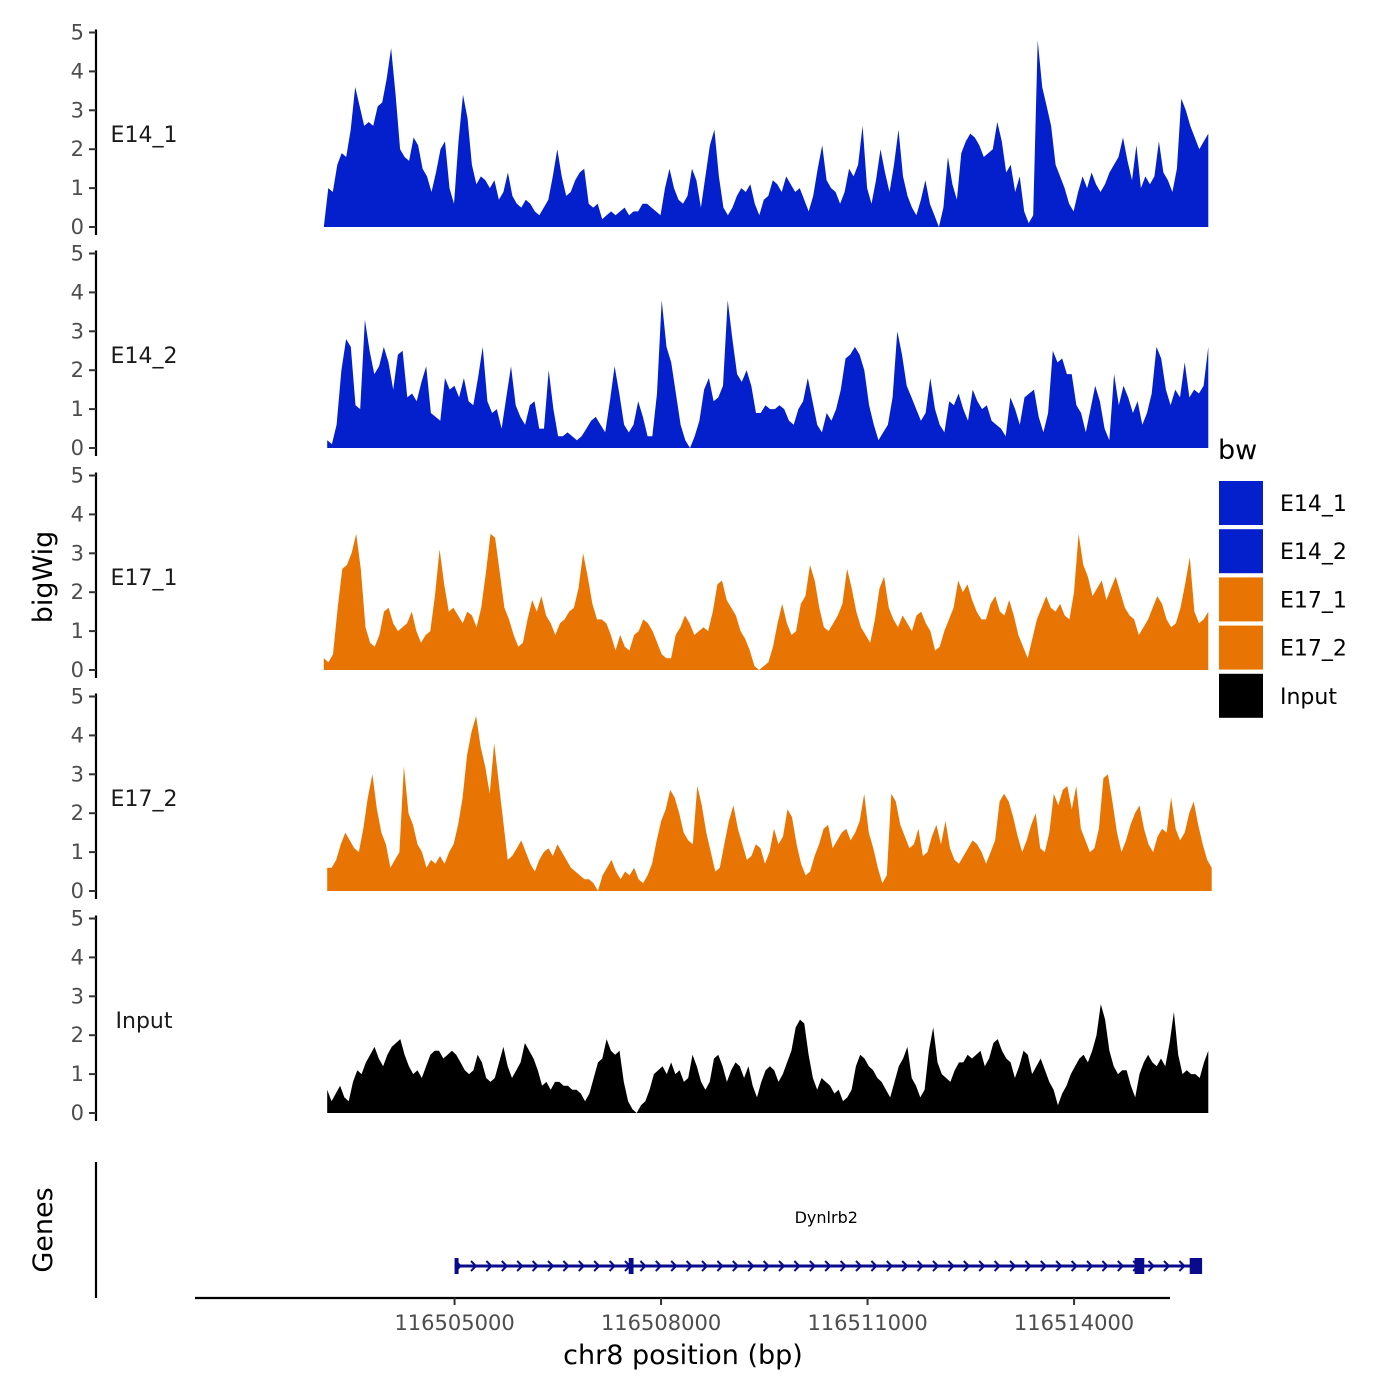 The image size is (1400, 1400). I want to click on track-label: E17_1, so click(144, 578).